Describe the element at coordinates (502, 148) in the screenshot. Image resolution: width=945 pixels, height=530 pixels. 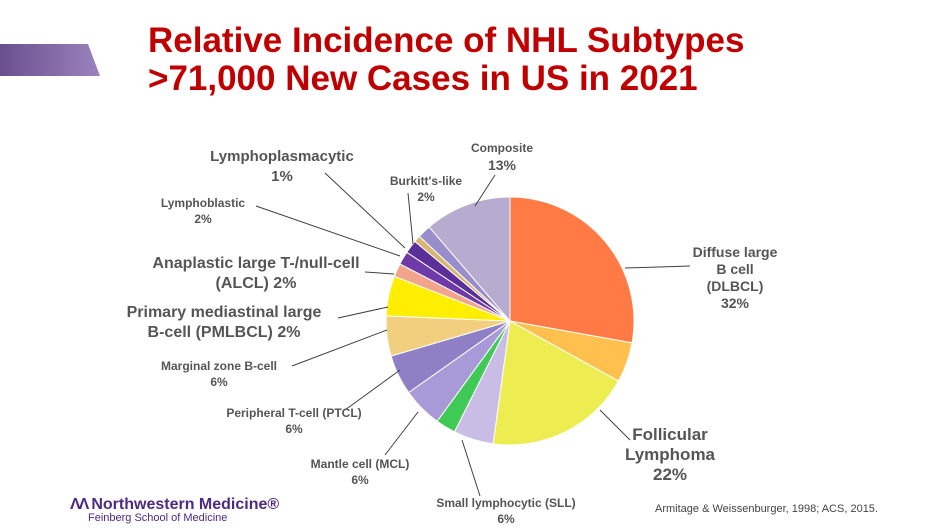
I see `slice-label-14-line-0: Composite` at that location.